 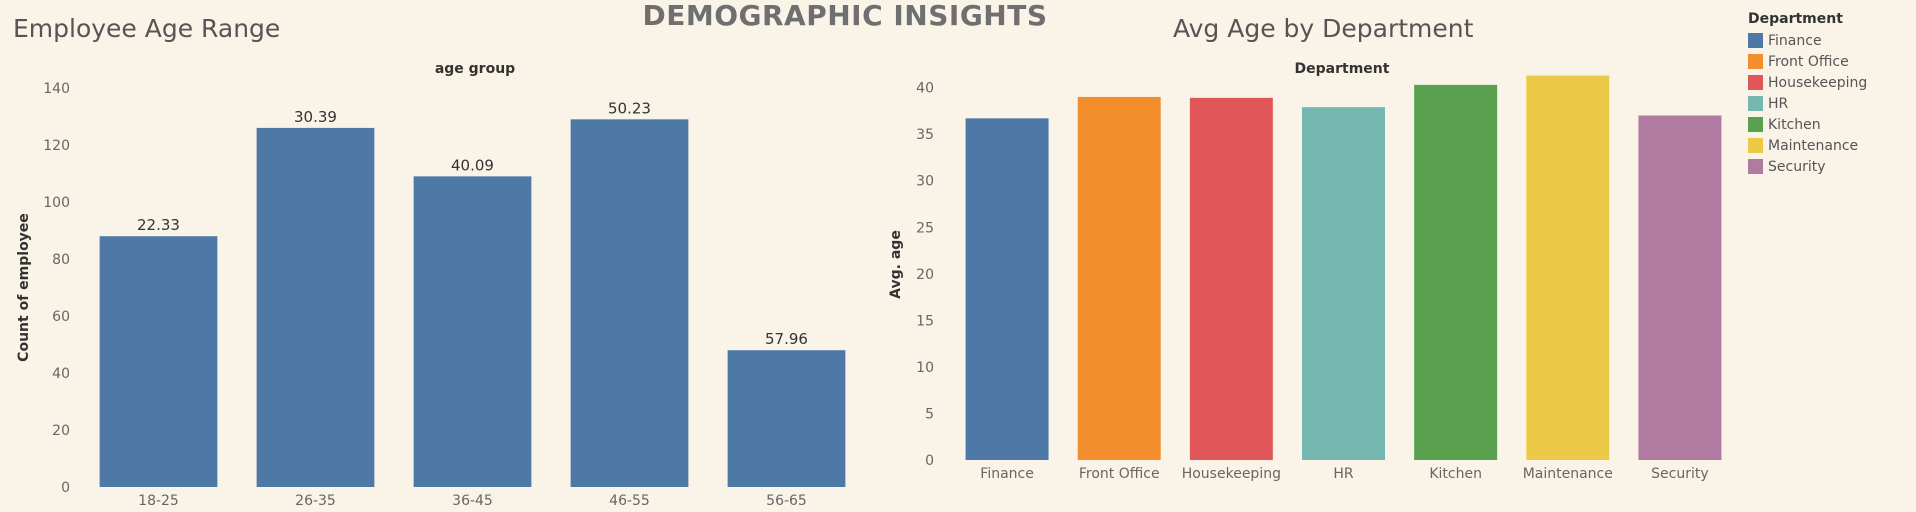 I want to click on x-tick-label: Kitchen, so click(x=1455, y=474).